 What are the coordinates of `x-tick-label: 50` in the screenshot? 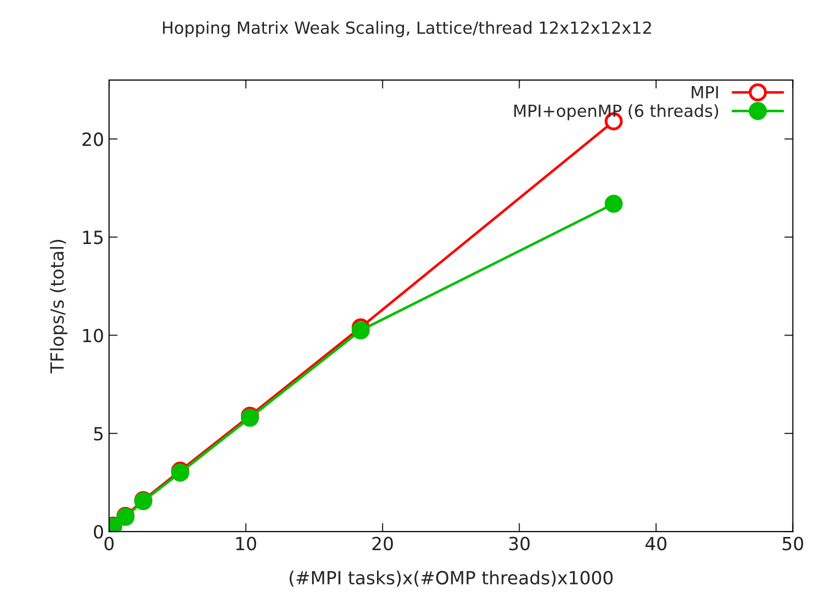 It's located at (793, 543).